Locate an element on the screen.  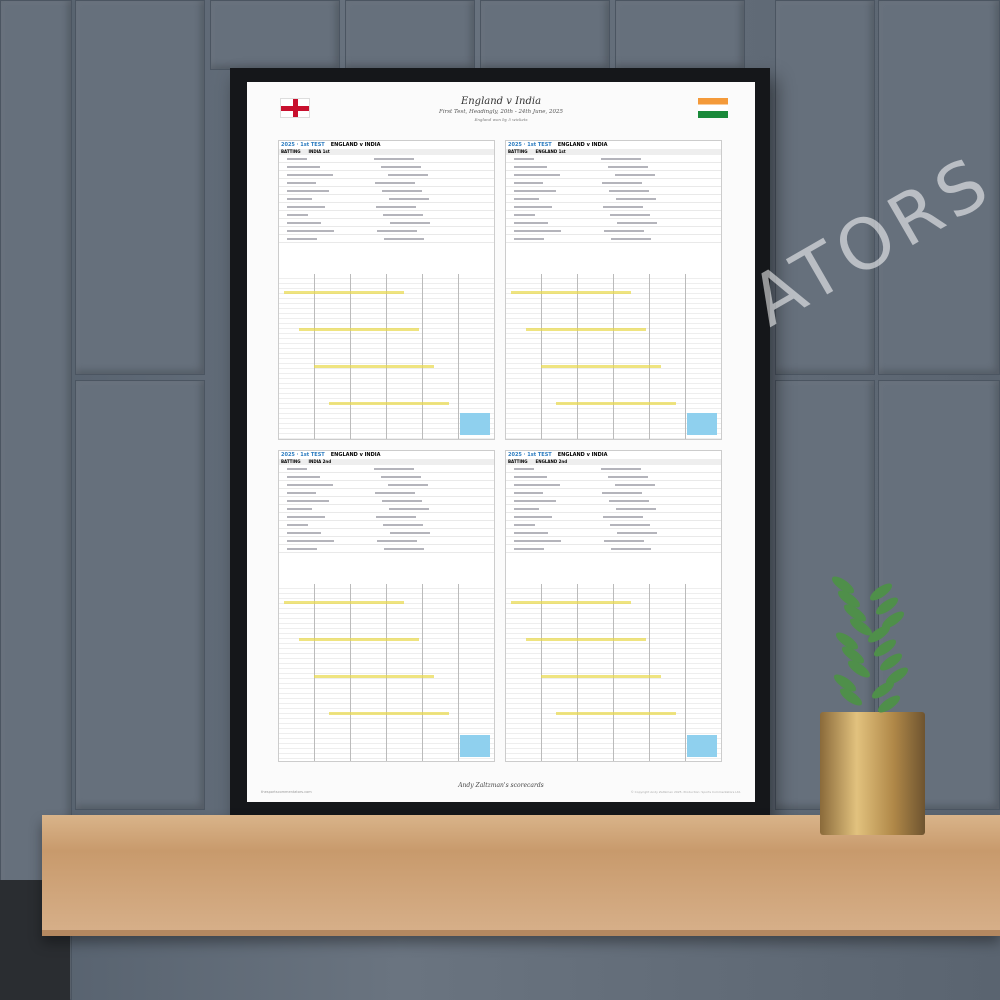
innings-label: ENGLAND 2nd is located at coordinates (551, 461).